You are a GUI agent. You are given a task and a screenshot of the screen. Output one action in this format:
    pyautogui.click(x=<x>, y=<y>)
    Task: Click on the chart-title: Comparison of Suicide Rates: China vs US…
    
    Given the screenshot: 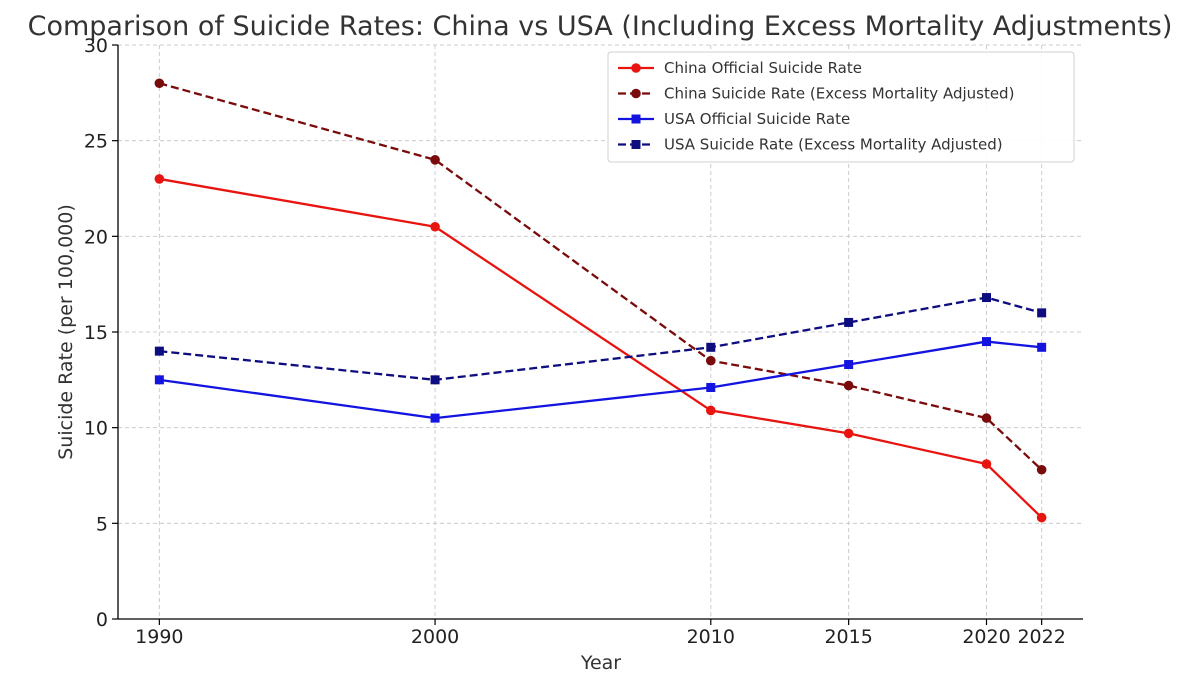 What is the action you would take?
    pyautogui.click(x=600, y=26)
    